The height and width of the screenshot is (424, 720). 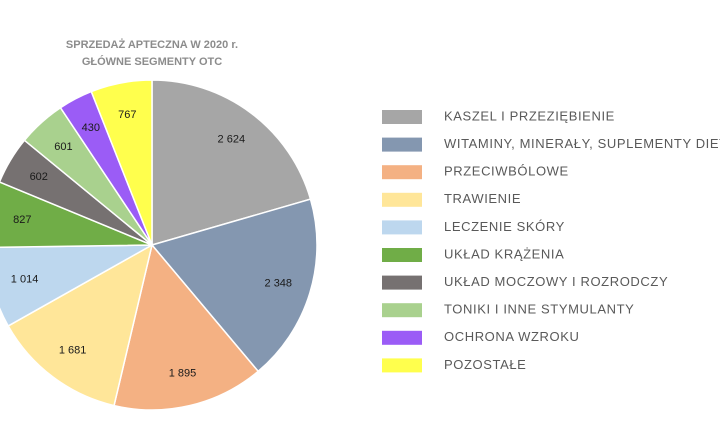 What do you see at coordinates (539, 309) in the screenshot?
I see `legend-label: TONIKI I INNE STYMULANTY` at bounding box center [539, 309].